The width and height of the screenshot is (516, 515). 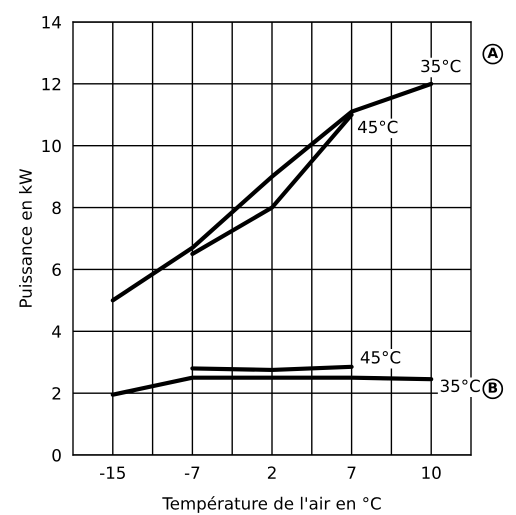 What do you see at coordinates (56, 455) in the screenshot?
I see `y-tick-label: 0` at bounding box center [56, 455].